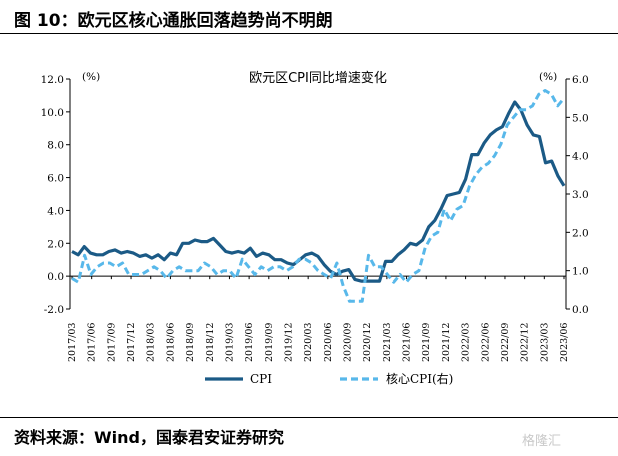  What do you see at coordinates (505, 342) in the screenshot?
I see `x-tick-label: 2022/09` at bounding box center [505, 342].